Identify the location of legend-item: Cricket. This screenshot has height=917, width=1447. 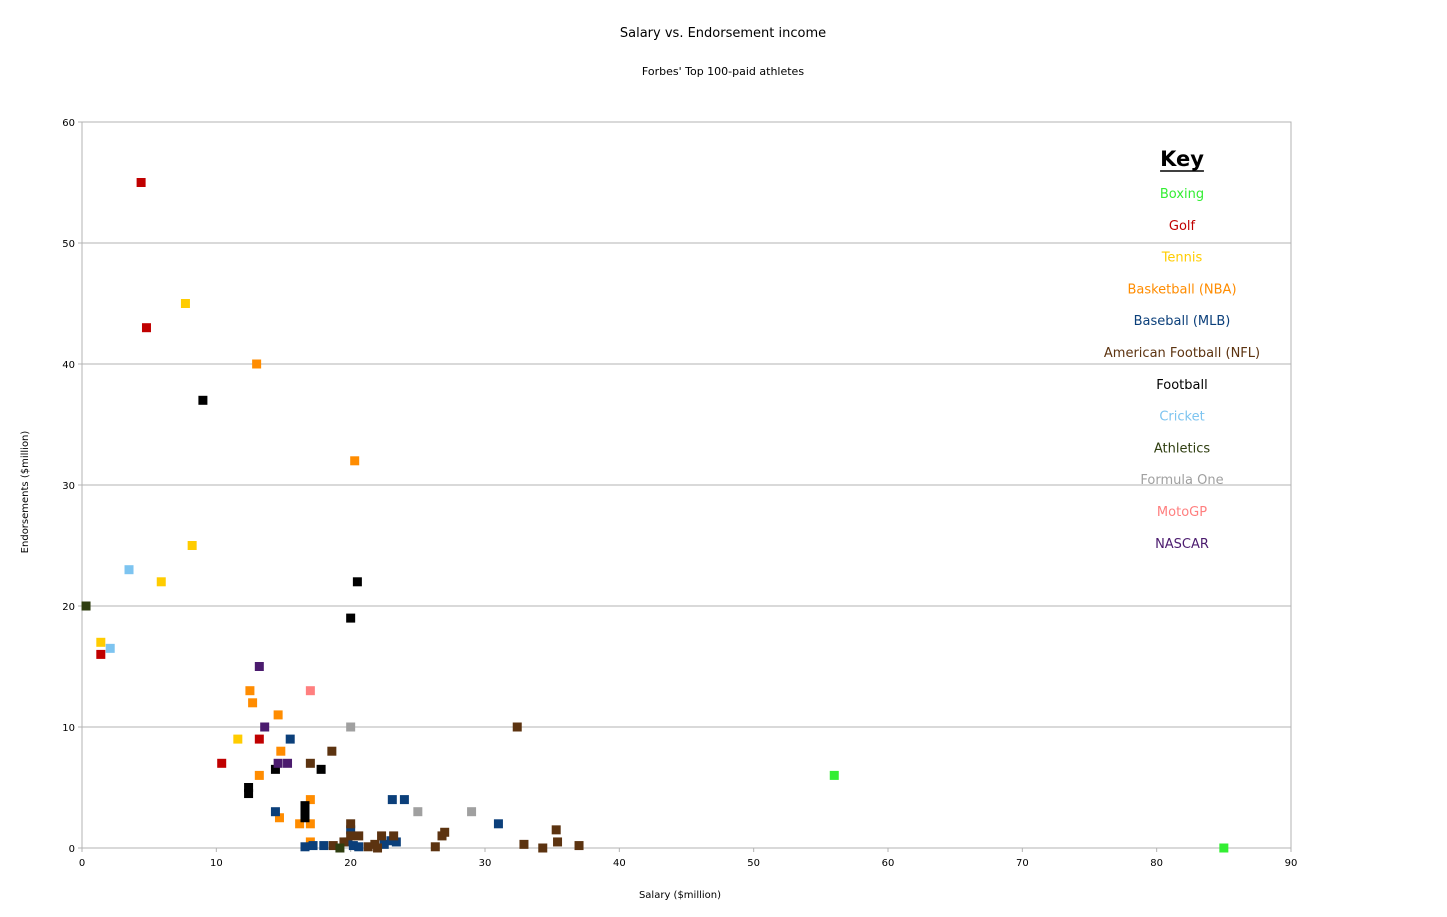
(1181, 417).